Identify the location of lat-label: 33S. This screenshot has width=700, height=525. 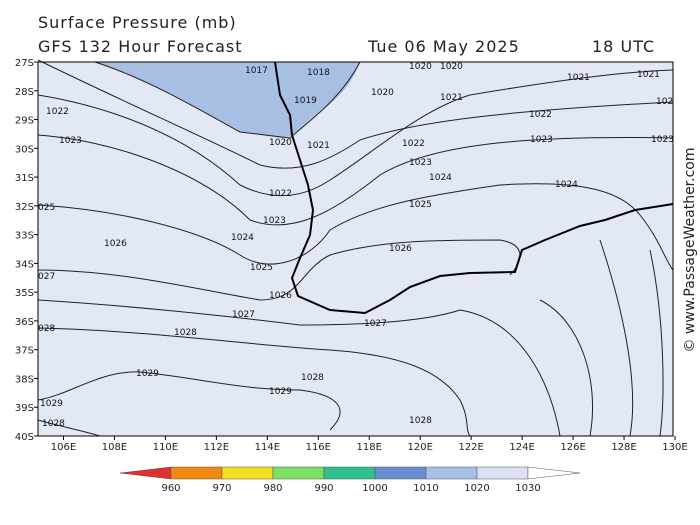
(24, 236).